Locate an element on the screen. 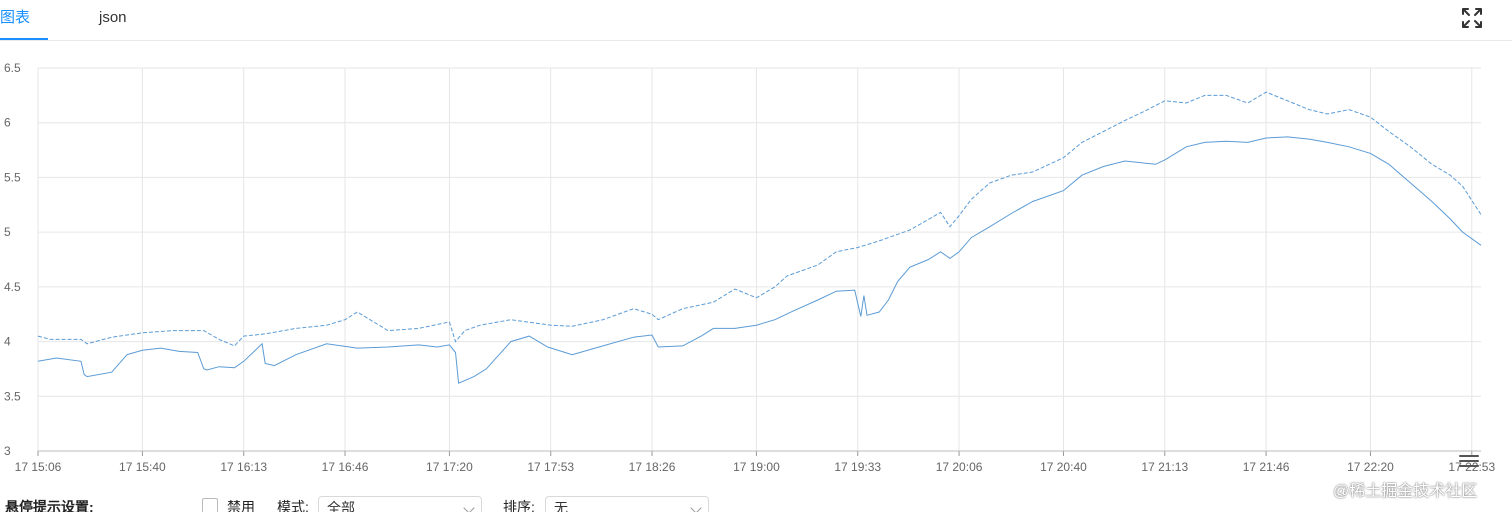 This screenshot has width=1512, height=512. x-tick-label: 17 21:13 is located at coordinates (1164, 467).